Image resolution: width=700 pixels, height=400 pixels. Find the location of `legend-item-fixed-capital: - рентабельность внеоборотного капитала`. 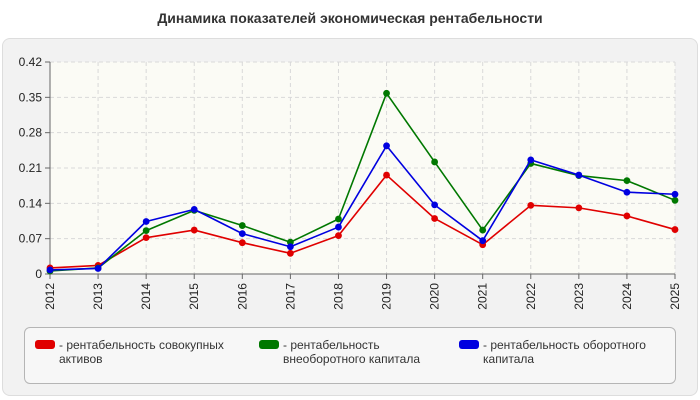

legend-item-fixed-capital: - рентабельность внеоборотного капитала is located at coordinates (354, 352).